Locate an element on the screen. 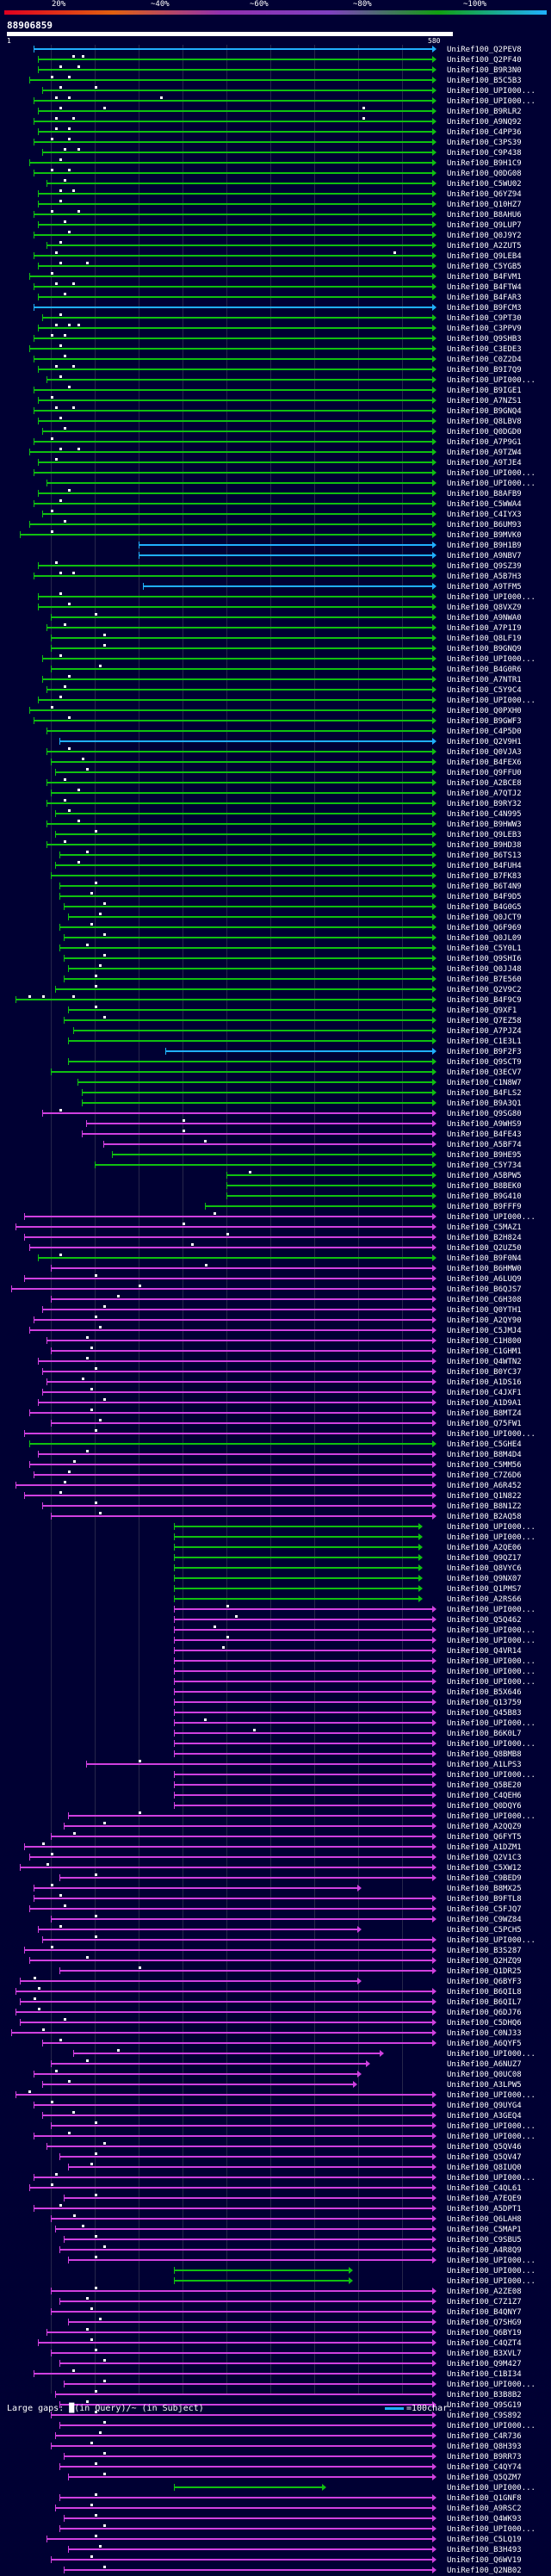 This screenshot has width=551, height=2576. hit-label: UniRef100_B9FCM3 is located at coordinates (485, 309).